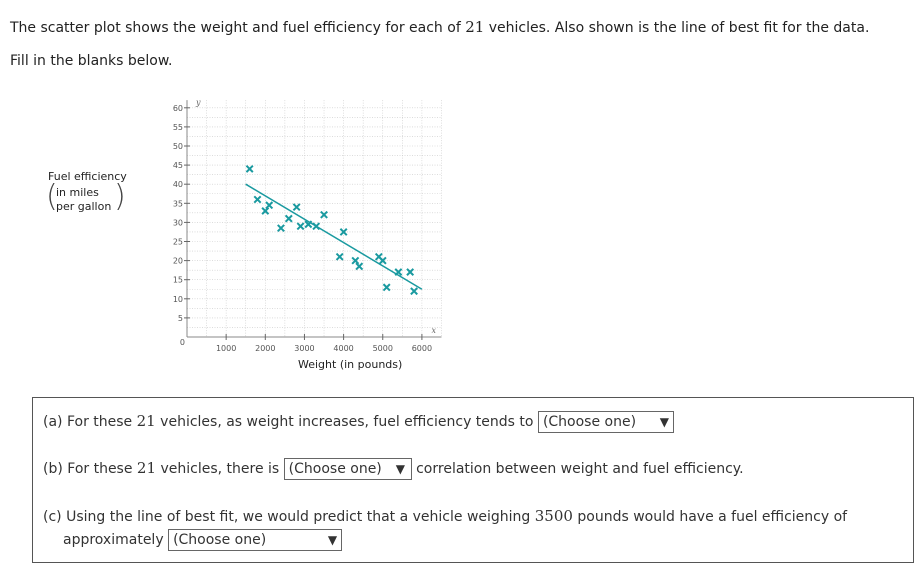 This screenshot has width=916, height=574. What do you see at coordinates (553, 516) in the screenshot?
I see `question-c-weight: 3500` at bounding box center [553, 516].